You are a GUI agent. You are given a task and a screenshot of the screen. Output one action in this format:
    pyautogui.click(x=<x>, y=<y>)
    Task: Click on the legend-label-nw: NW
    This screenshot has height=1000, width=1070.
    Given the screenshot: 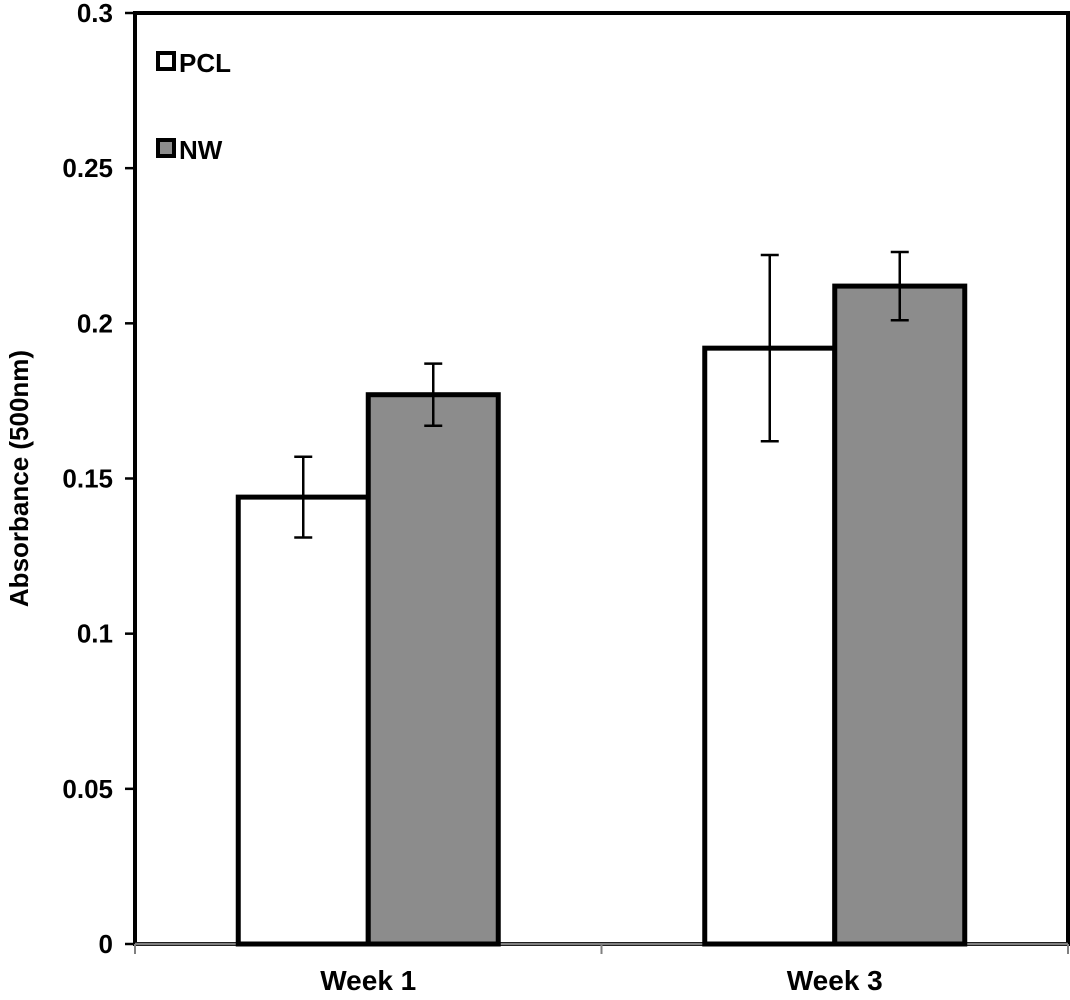 What is the action you would take?
    pyautogui.click(x=201, y=150)
    